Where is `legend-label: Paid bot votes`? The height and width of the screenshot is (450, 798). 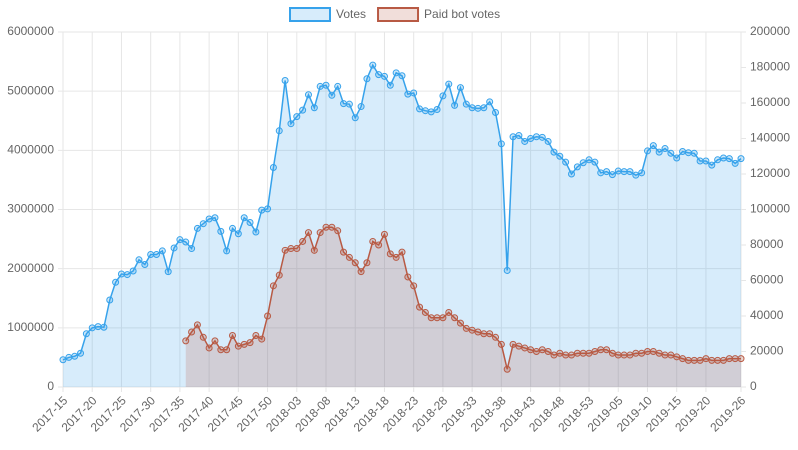
legend-label: Paid bot votes is located at coordinates (462, 14).